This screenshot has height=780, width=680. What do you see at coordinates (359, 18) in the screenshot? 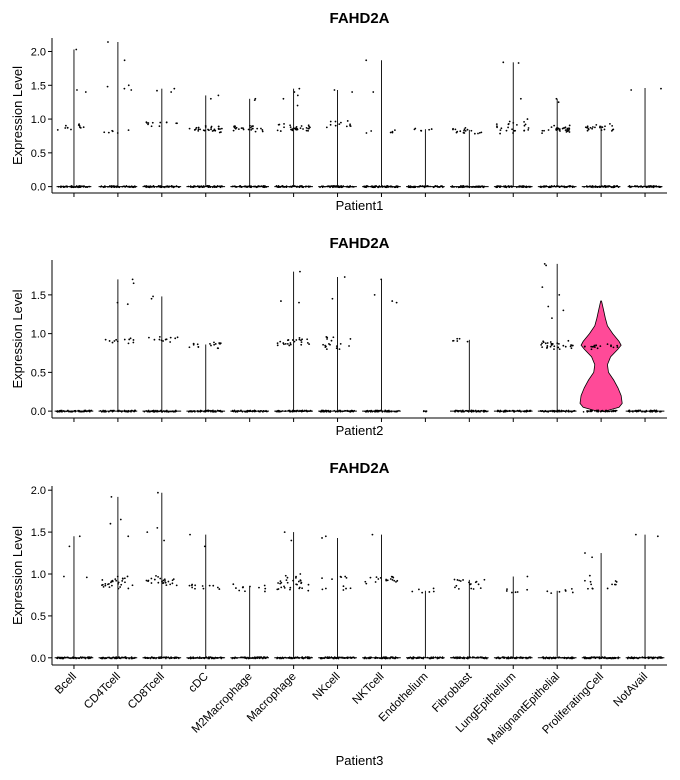
I see `panel-title: FAHD2A` at bounding box center [359, 18].